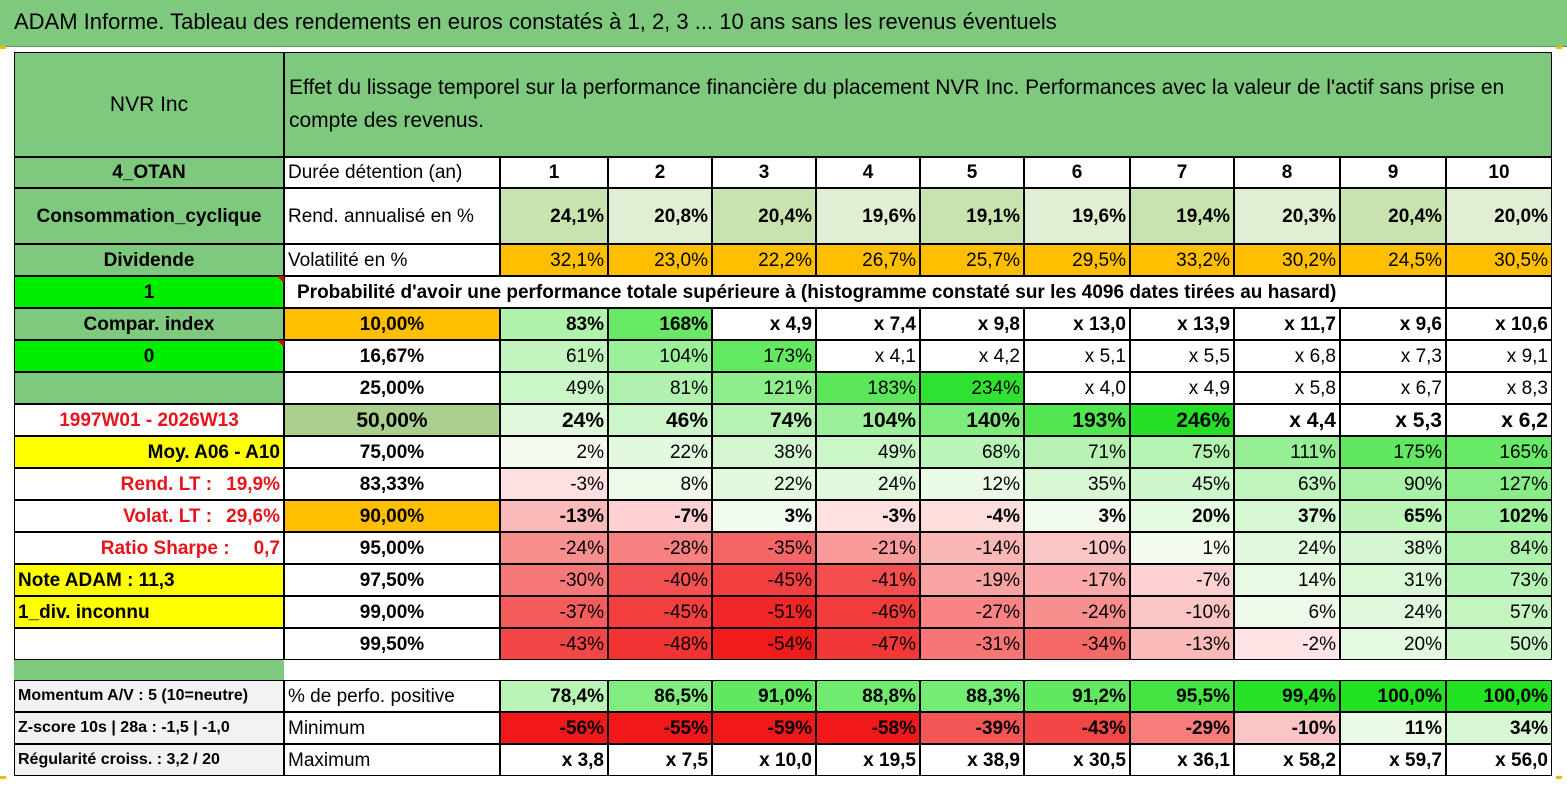  What do you see at coordinates (1499, 484) in the screenshot?
I see `performance-value: 127%` at bounding box center [1499, 484].